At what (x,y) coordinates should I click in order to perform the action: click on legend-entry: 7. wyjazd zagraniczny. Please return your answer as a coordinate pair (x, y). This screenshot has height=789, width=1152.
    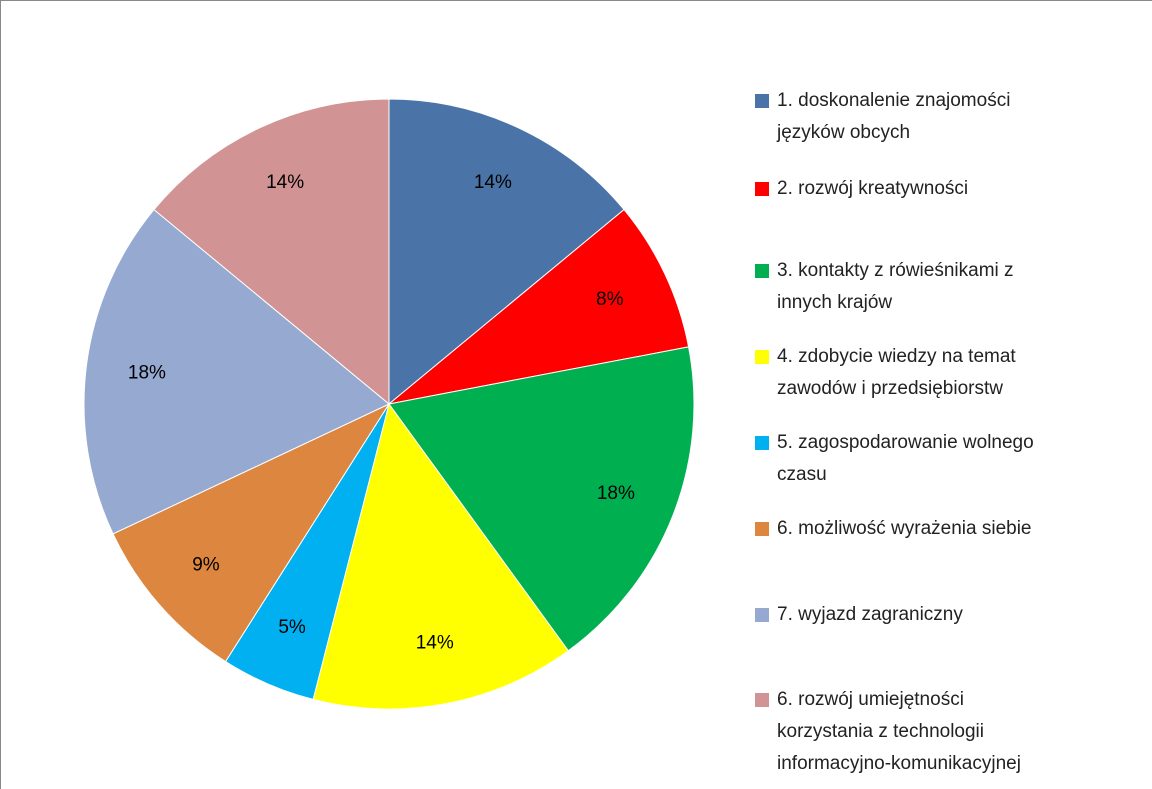
    Looking at the image, I should click on (859, 615).